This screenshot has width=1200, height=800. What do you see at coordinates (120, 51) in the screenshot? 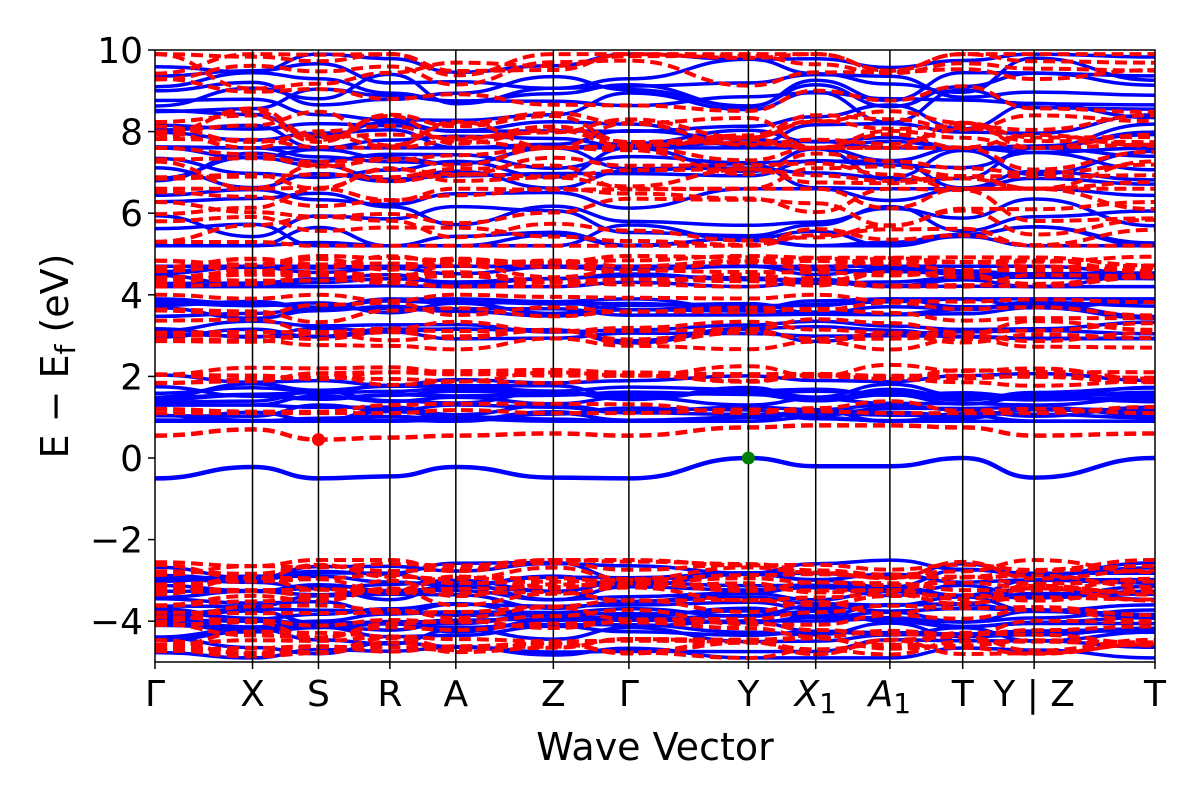
I see `y-tick-label: 10` at bounding box center [120, 51].